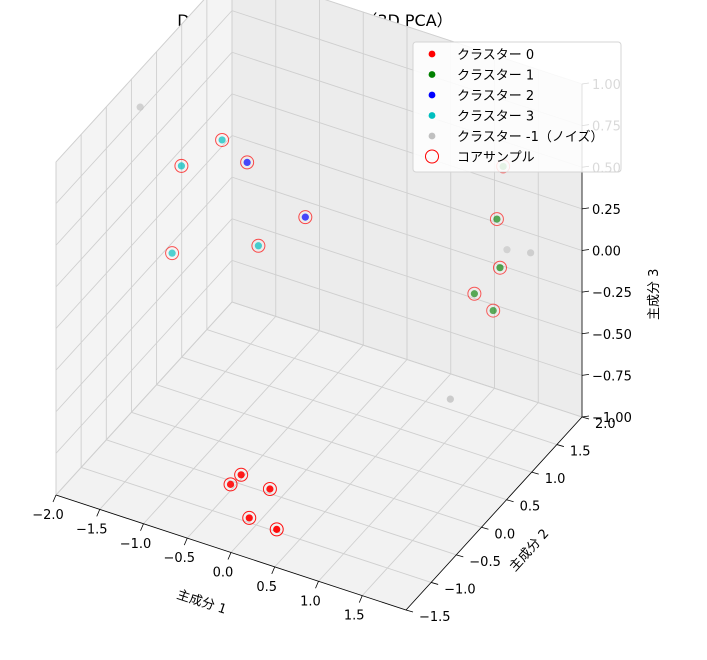  Describe the element at coordinates (202, 603) in the screenshot. I see `x-axis-label: 主成分 1` at that location.